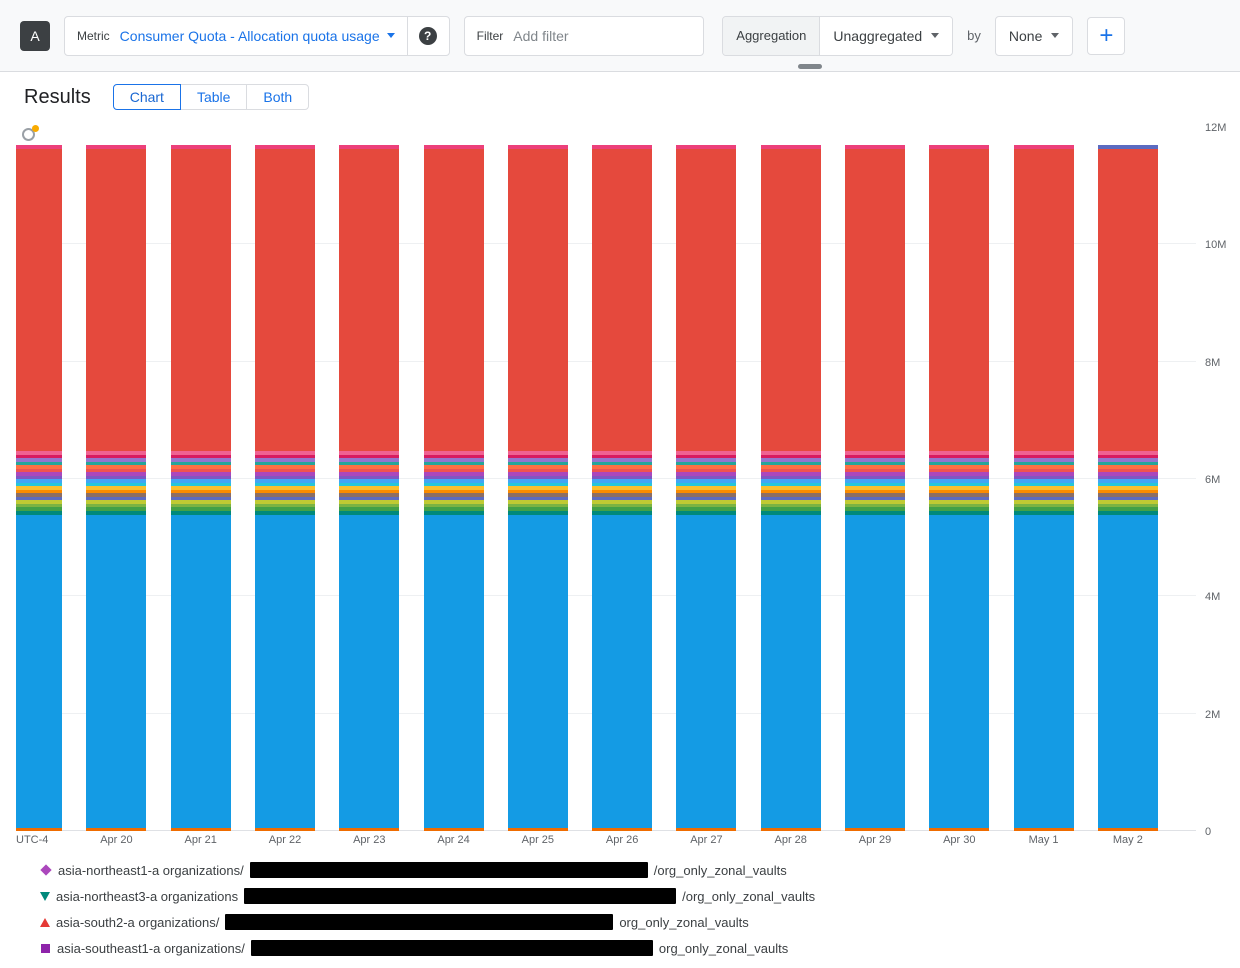 This screenshot has width=1240, height=968. I want to click on edit-chart-icon, so click(30, 133).